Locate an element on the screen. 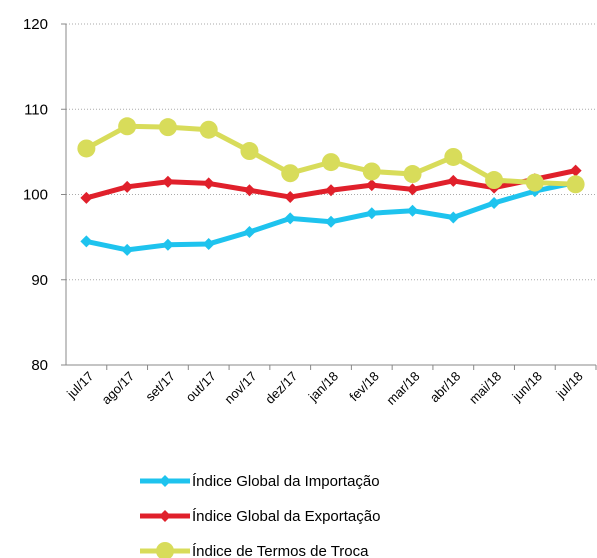  x-tick-label: abr/18 is located at coordinates (445, 387).